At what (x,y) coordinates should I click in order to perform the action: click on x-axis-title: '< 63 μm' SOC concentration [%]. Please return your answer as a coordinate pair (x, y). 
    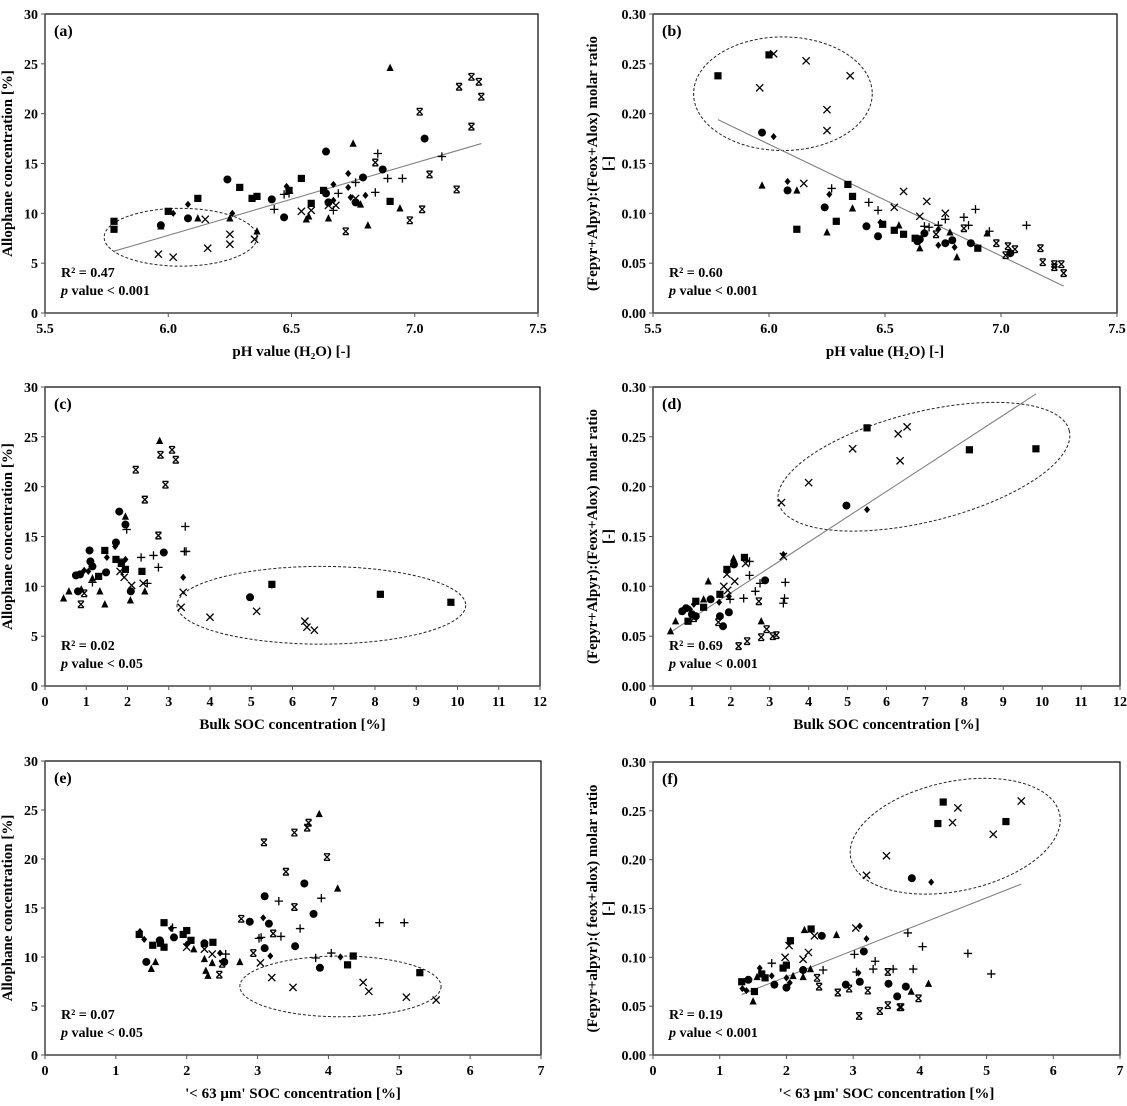
    Looking at the image, I should click on (887, 1094).